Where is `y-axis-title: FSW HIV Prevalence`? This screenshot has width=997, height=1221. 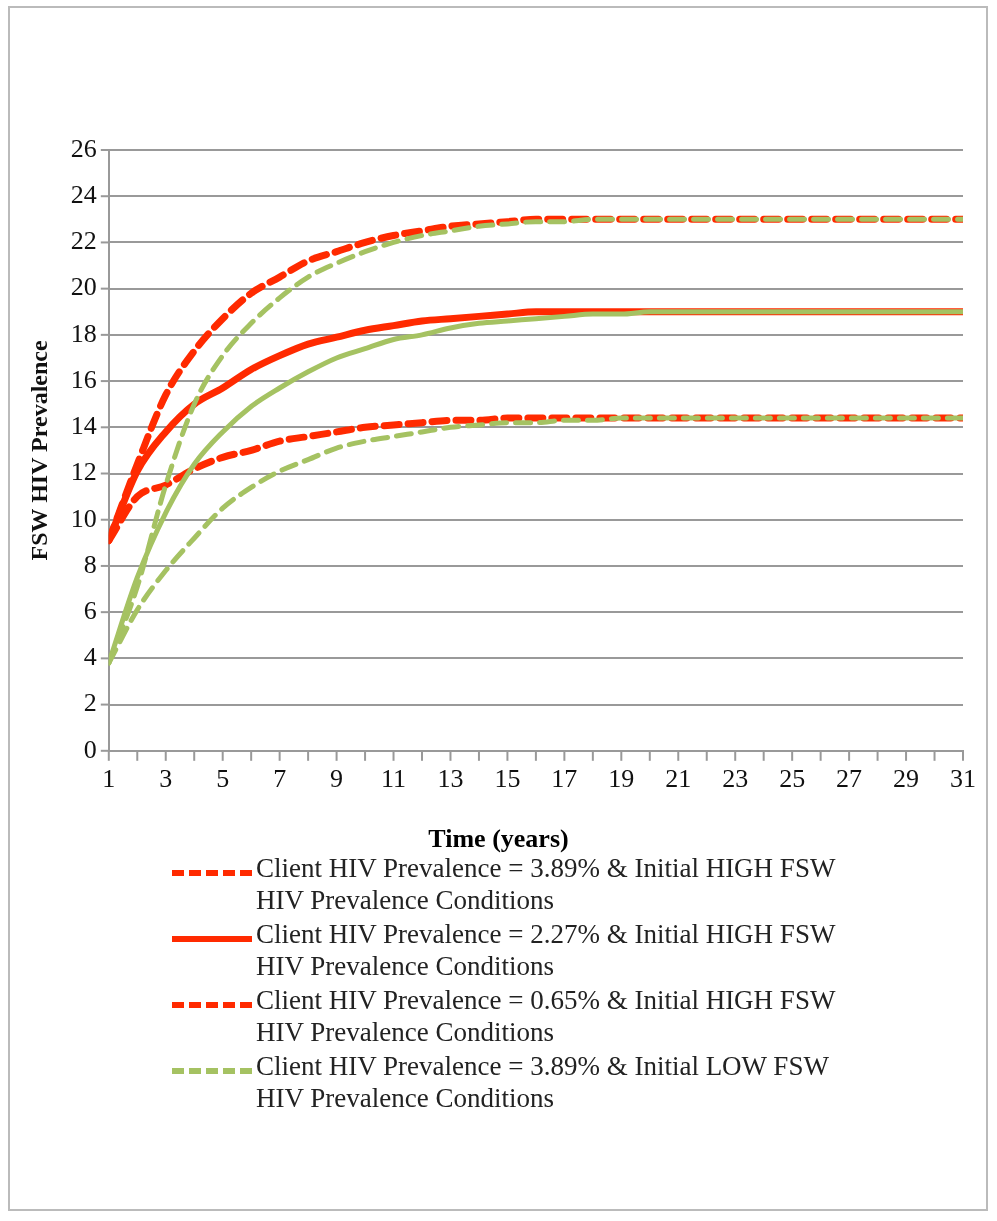
y-axis-title: FSW HIV Prevalence is located at coordinates (38, 450).